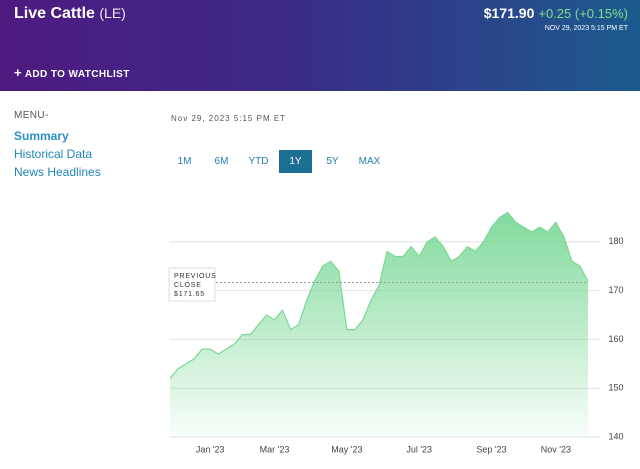 This screenshot has height=469, width=640. Describe the element at coordinates (615, 436) in the screenshot. I see `y-tick-label: 140` at that location.